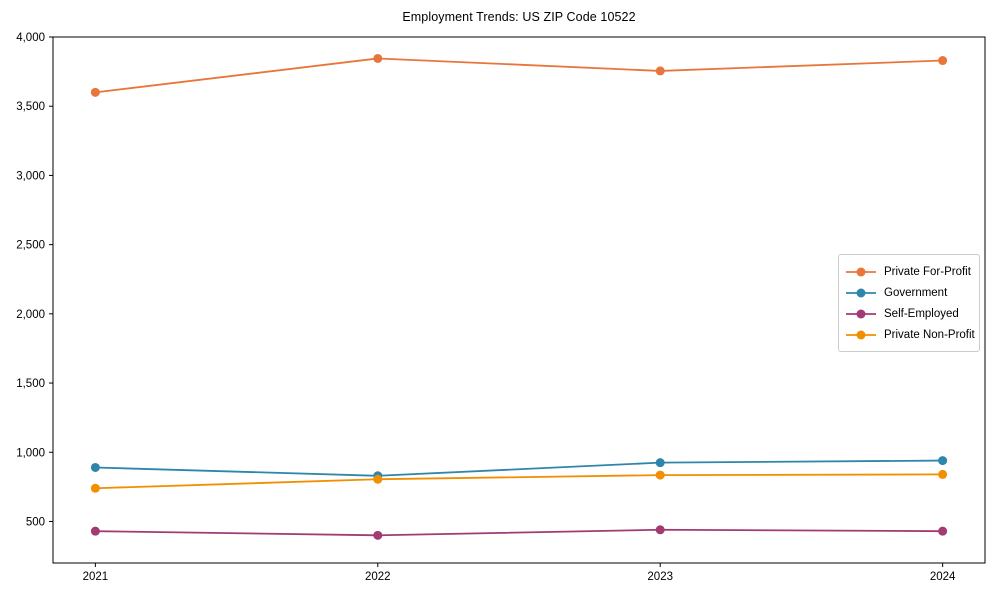 Image resolution: width=1000 pixels, height=600 pixels. I want to click on x-tick-label: 2021, so click(96, 577).